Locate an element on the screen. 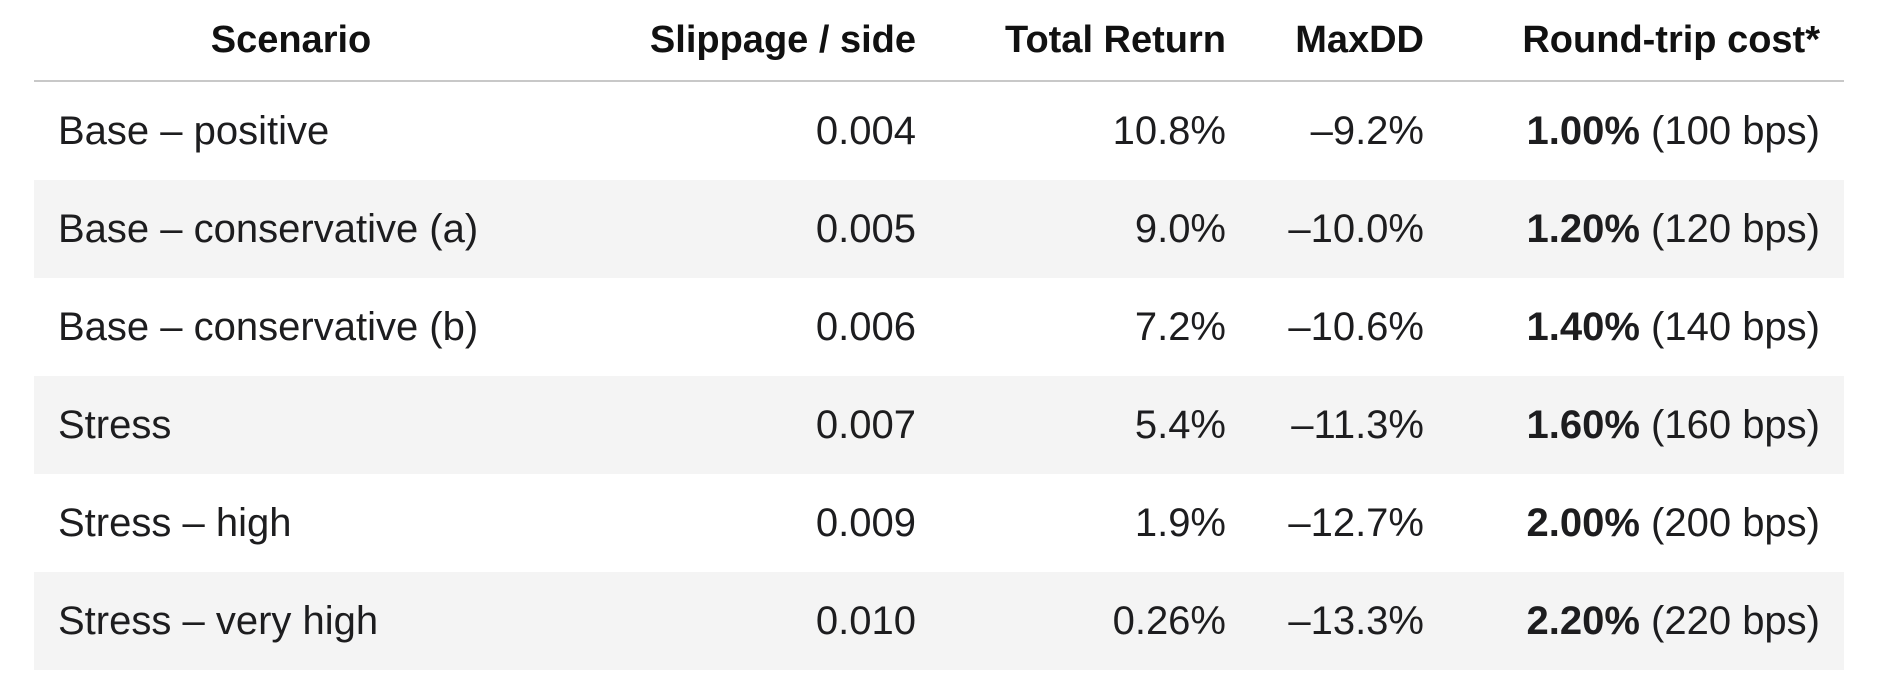 Image resolution: width=1880 pixels, height=678 pixels. cost-bps: (140 bps) is located at coordinates (1735, 326).